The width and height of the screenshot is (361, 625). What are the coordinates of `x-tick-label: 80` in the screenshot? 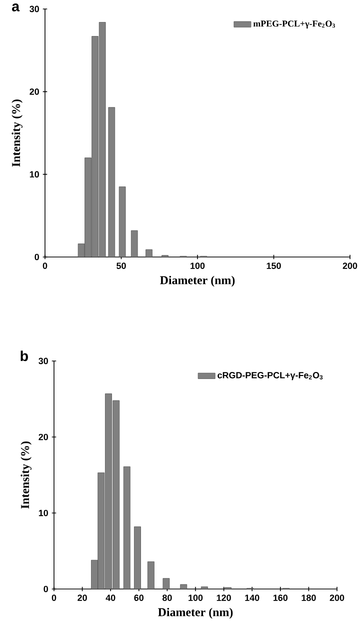 It's located at (167, 597).